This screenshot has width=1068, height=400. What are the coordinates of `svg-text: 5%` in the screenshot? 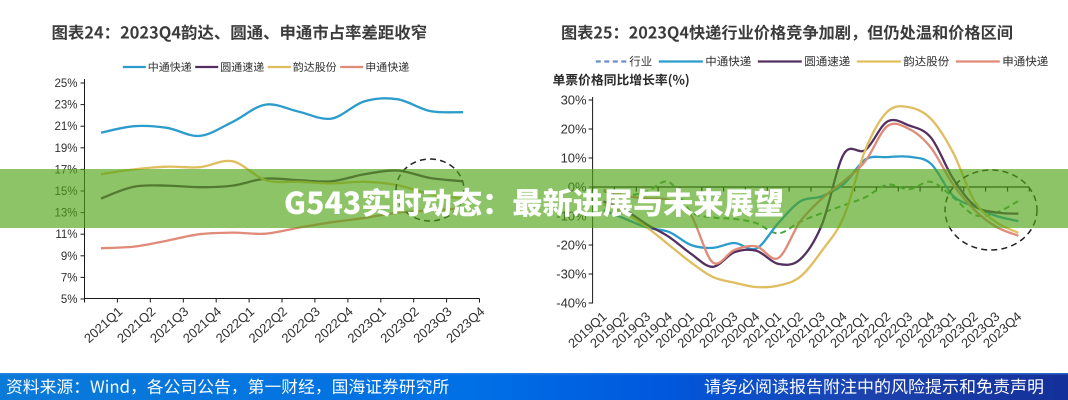 It's located at (69, 300).